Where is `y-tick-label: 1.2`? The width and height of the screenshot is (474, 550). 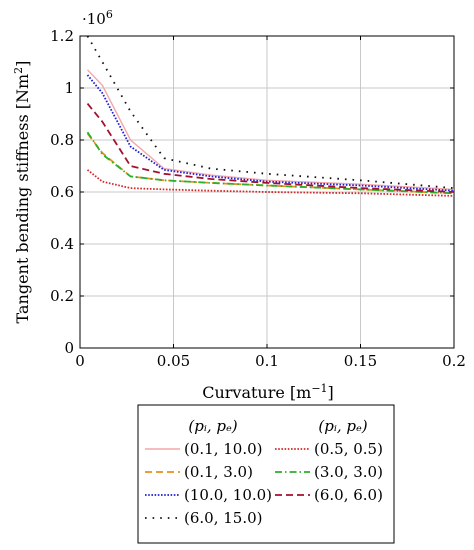 y-tick-label: 1.2 is located at coordinates (62, 36).